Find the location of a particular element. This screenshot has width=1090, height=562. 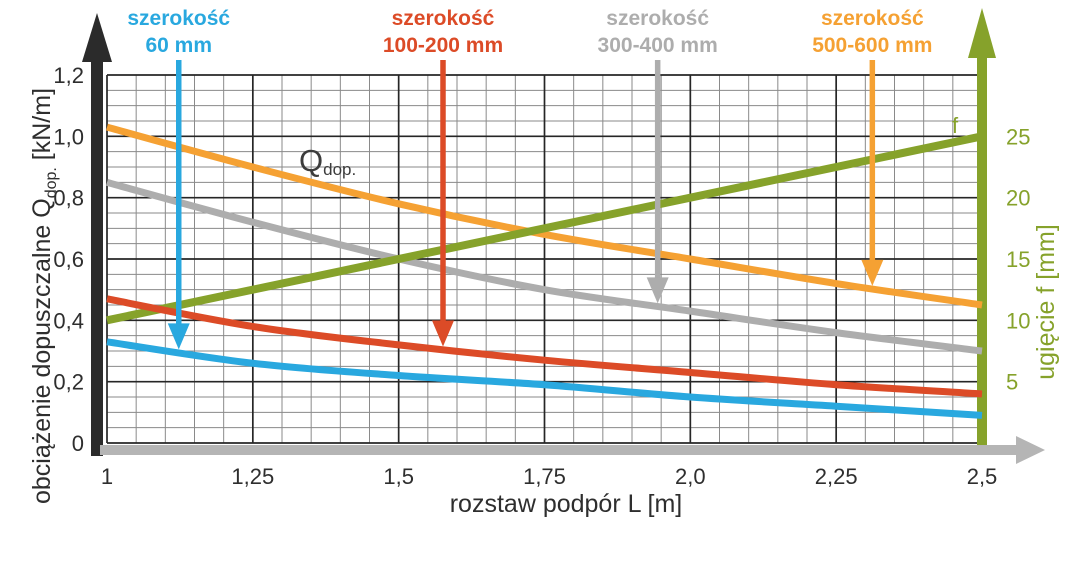

left-axis-tick-label: 1,2 is located at coordinates (68, 75).